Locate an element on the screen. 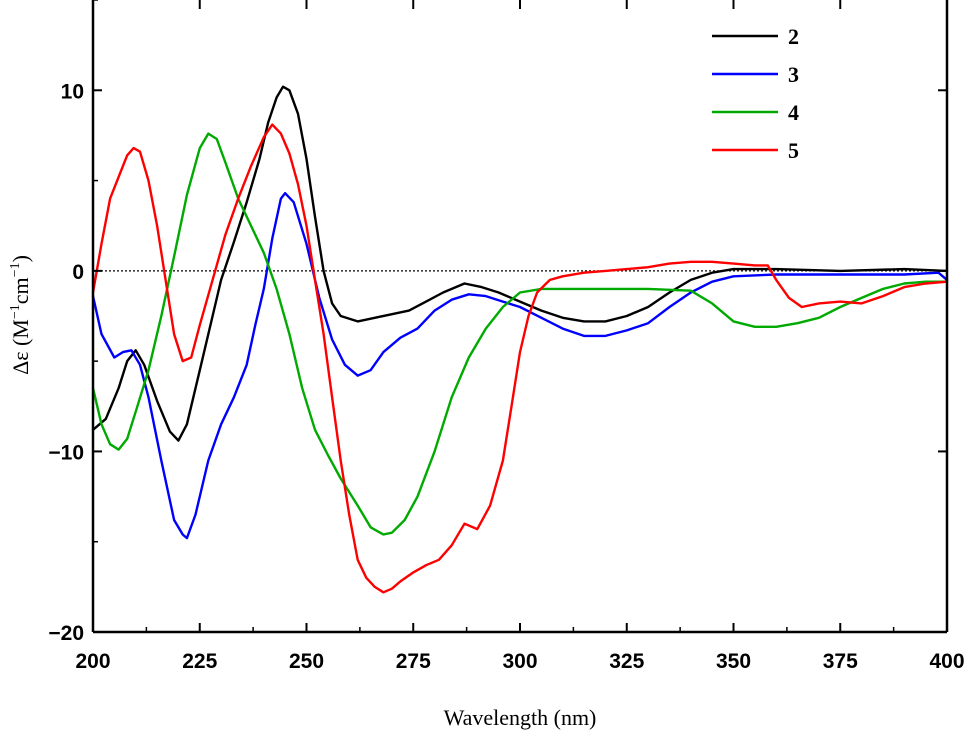  x-tick-label: 325 is located at coordinates (626, 661).